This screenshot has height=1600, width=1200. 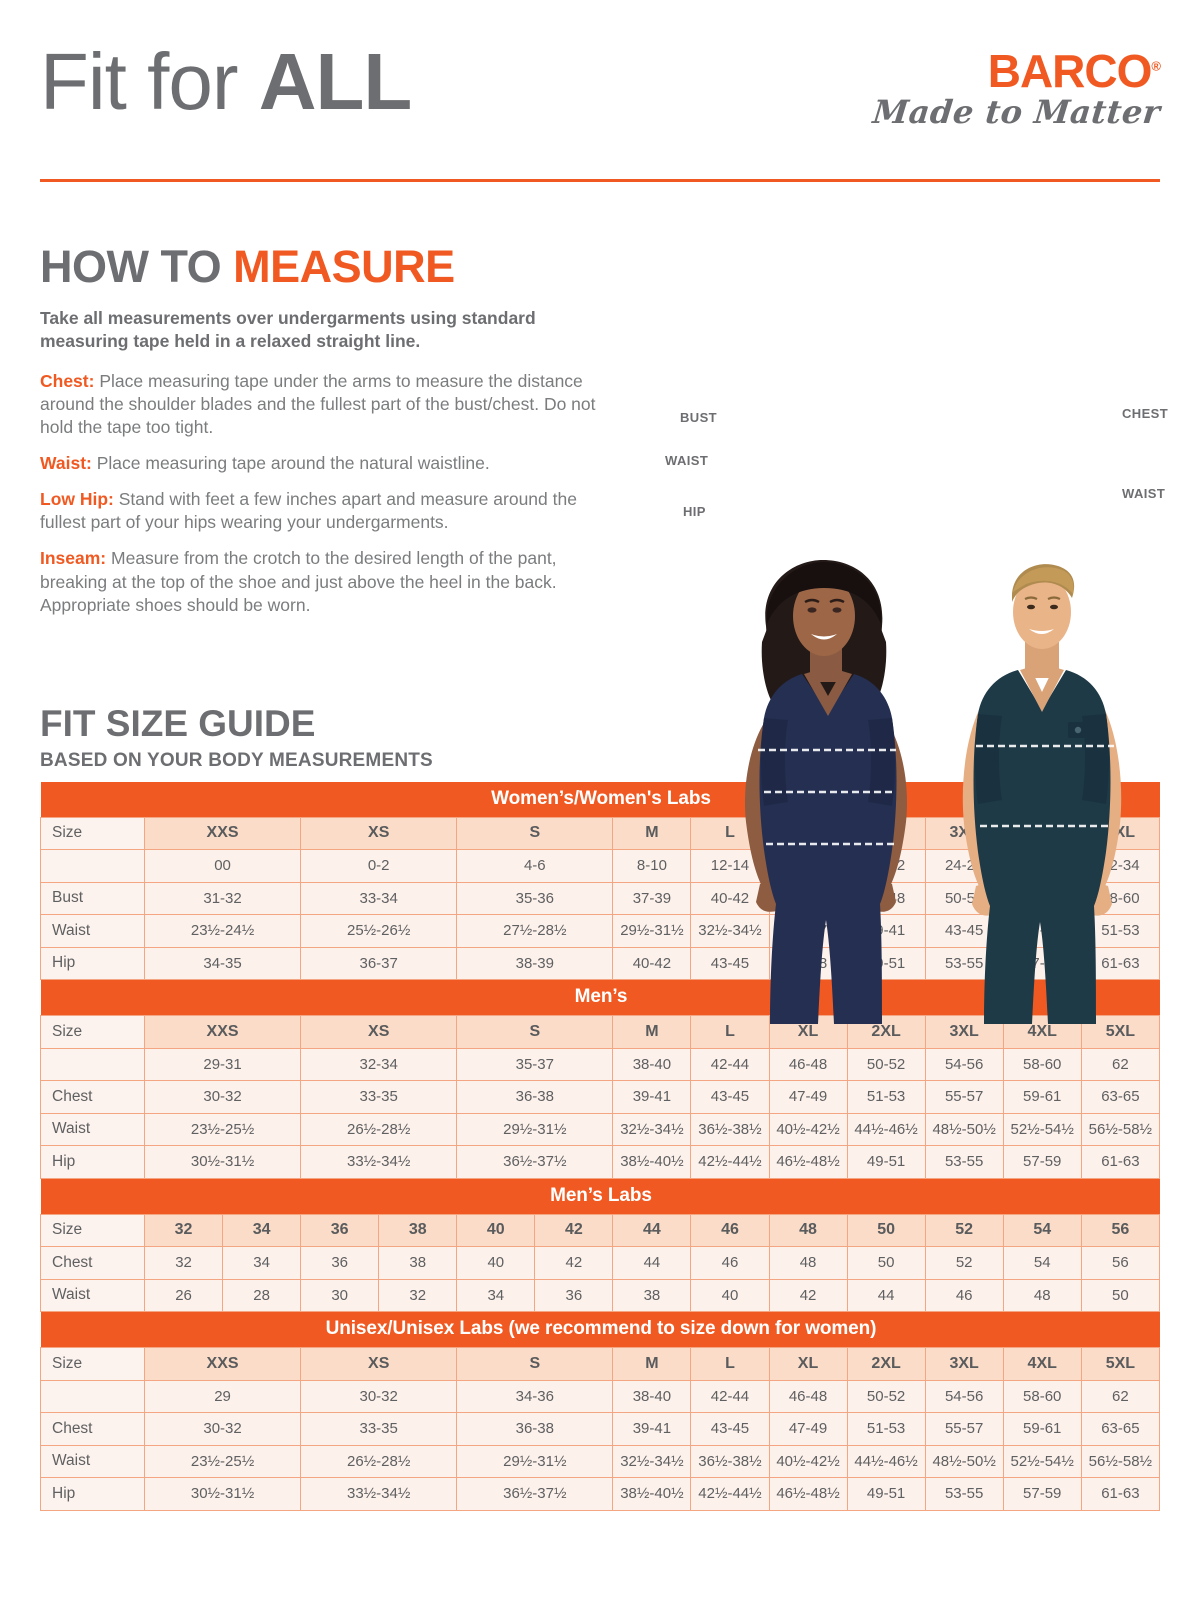 I want to click on table-cell: 32, so click(x=183, y=1263).